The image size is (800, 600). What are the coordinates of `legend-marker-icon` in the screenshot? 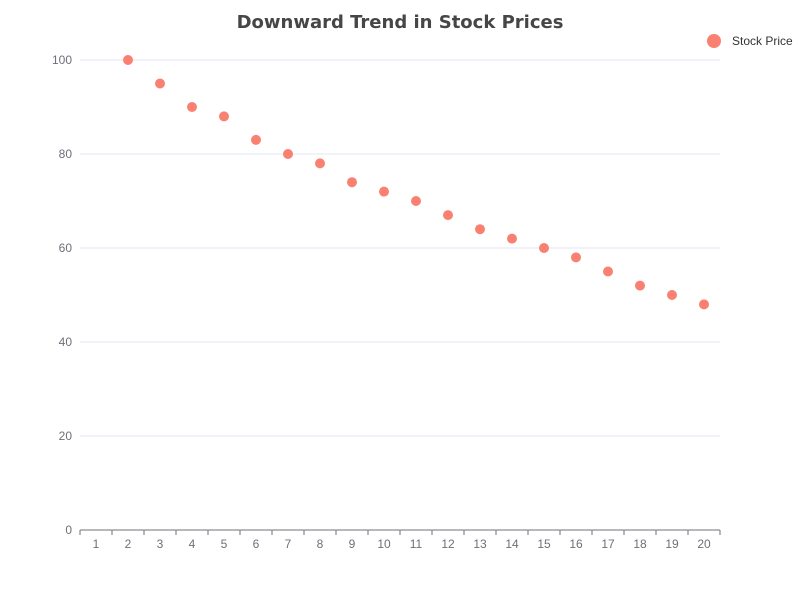 It's located at (714, 41).